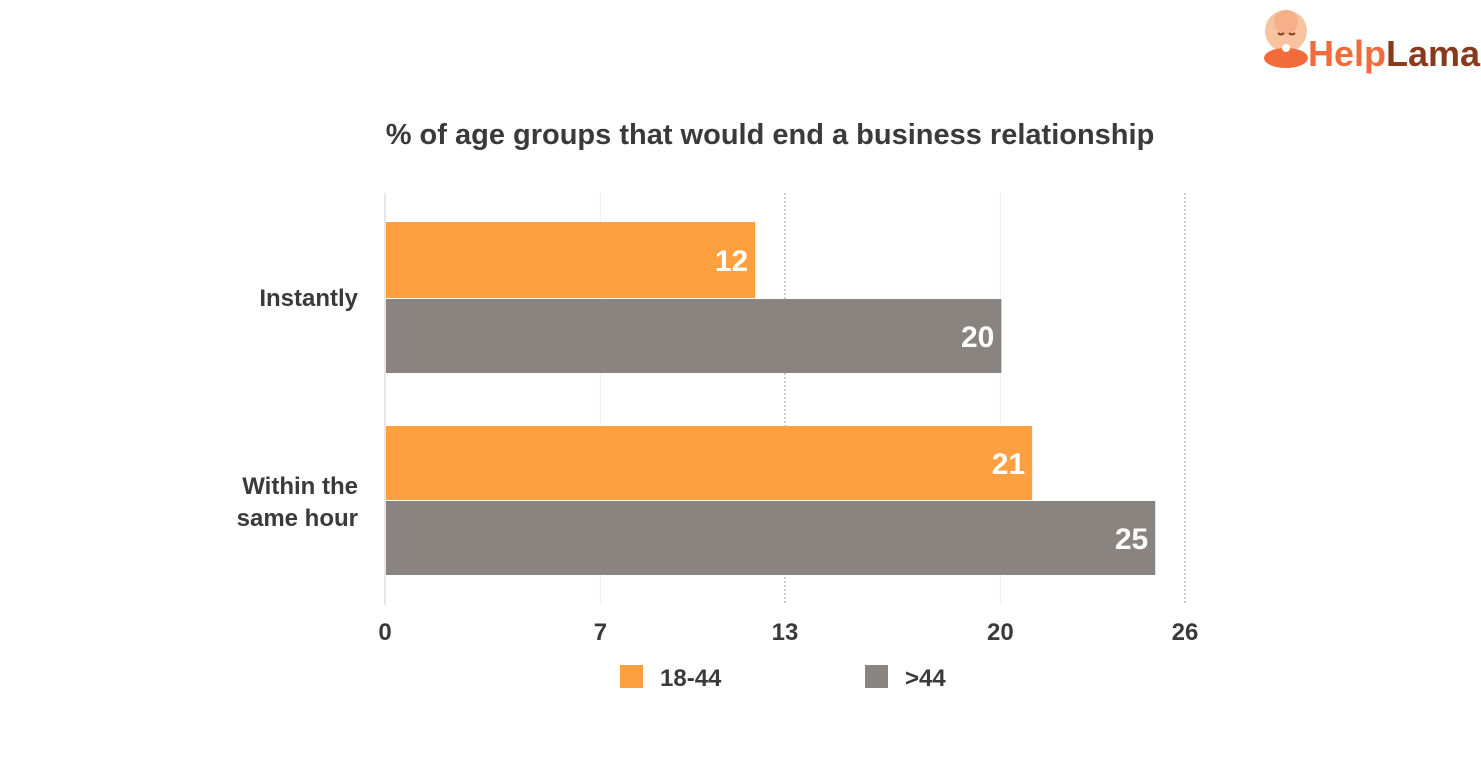  What do you see at coordinates (731, 261) in the screenshot?
I see `data-label: 12` at bounding box center [731, 261].